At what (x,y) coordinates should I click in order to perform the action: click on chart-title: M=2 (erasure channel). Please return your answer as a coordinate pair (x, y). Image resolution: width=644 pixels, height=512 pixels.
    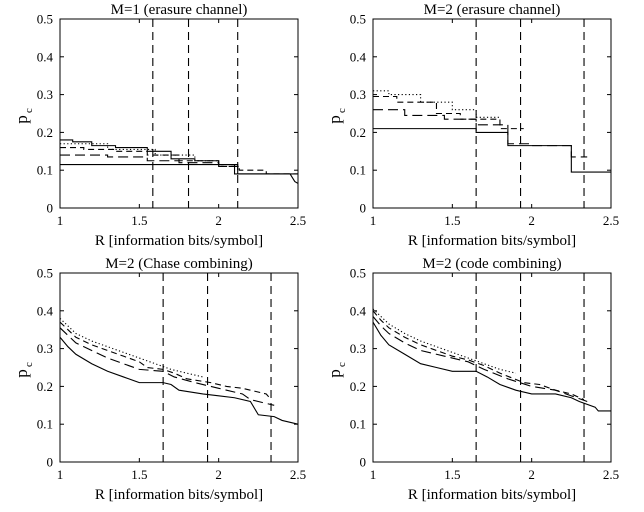
    Looking at the image, I should click on (492, 10).